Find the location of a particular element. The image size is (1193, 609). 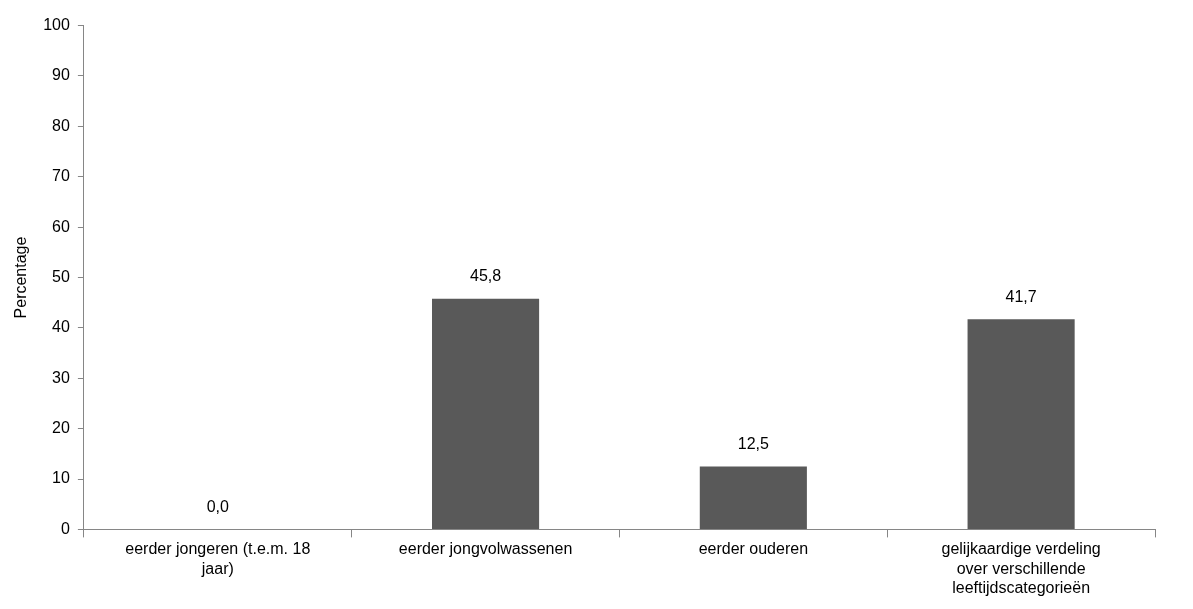

y-tick-label: 100 is located at coordinates (56, 25).